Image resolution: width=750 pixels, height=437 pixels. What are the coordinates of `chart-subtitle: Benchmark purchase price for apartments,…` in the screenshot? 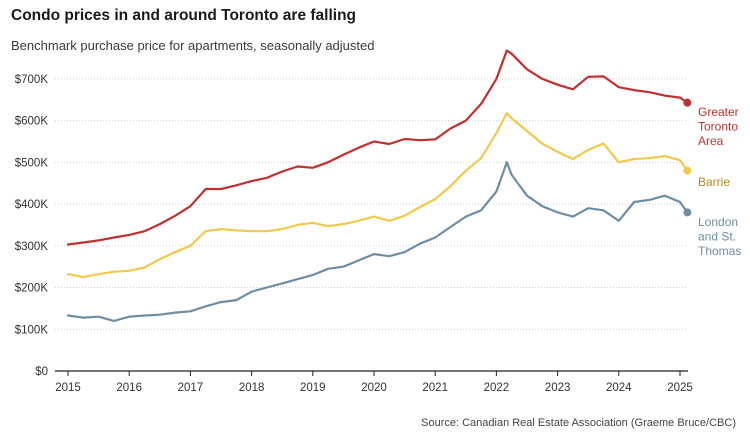 It's located at (193, 45).